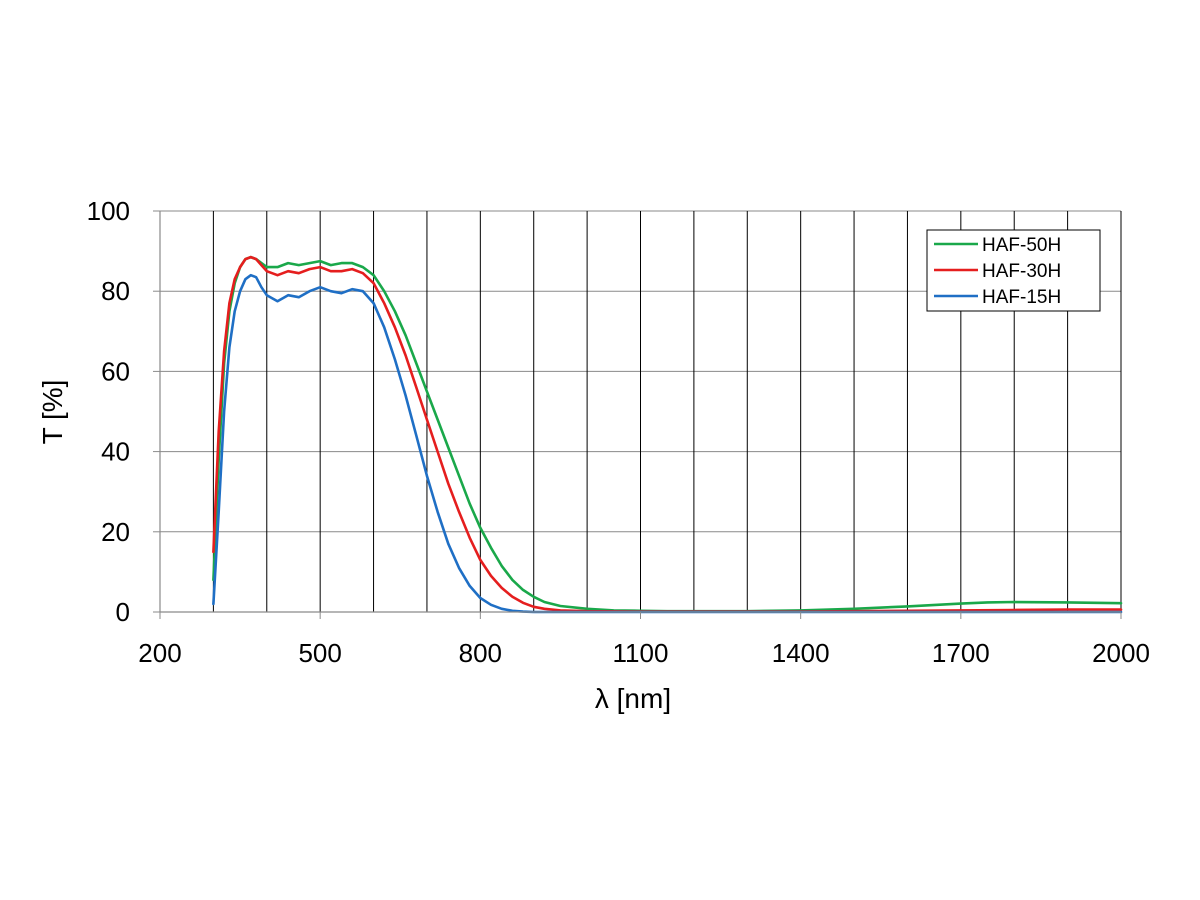 The image size is (1200, 900). What do you see at coordinates (633, 698) in the screenshot?
I see `x-axis-label: λ [nm]` at bounding box center [633, 698].